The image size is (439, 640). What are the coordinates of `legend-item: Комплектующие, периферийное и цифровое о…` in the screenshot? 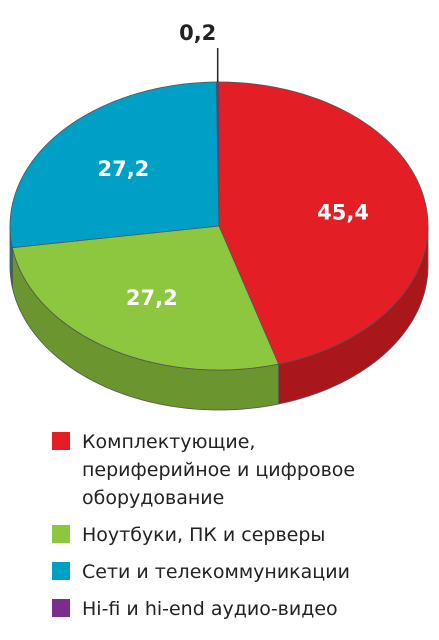 It's located at (242, 470).